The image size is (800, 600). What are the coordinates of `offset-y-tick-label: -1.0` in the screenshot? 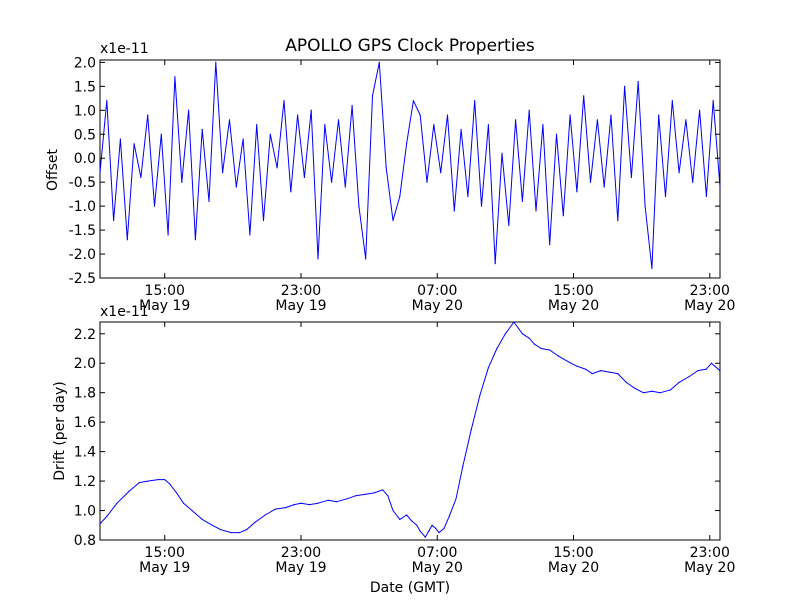 It's located at (82, 207).